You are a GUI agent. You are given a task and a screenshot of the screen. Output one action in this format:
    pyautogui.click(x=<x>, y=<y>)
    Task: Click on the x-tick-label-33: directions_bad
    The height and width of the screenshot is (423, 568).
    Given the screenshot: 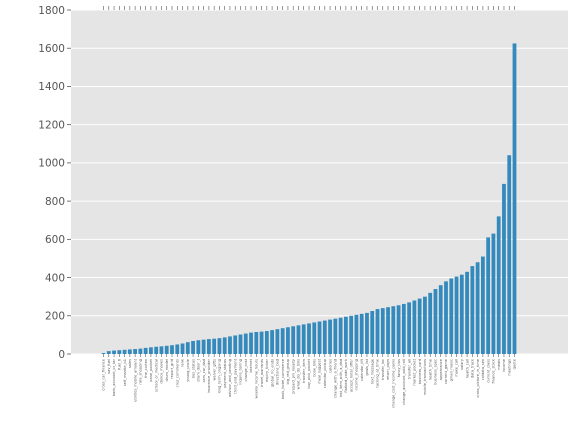 What is the action you would take?
    pyautogui.click(x=278, y=372)
    